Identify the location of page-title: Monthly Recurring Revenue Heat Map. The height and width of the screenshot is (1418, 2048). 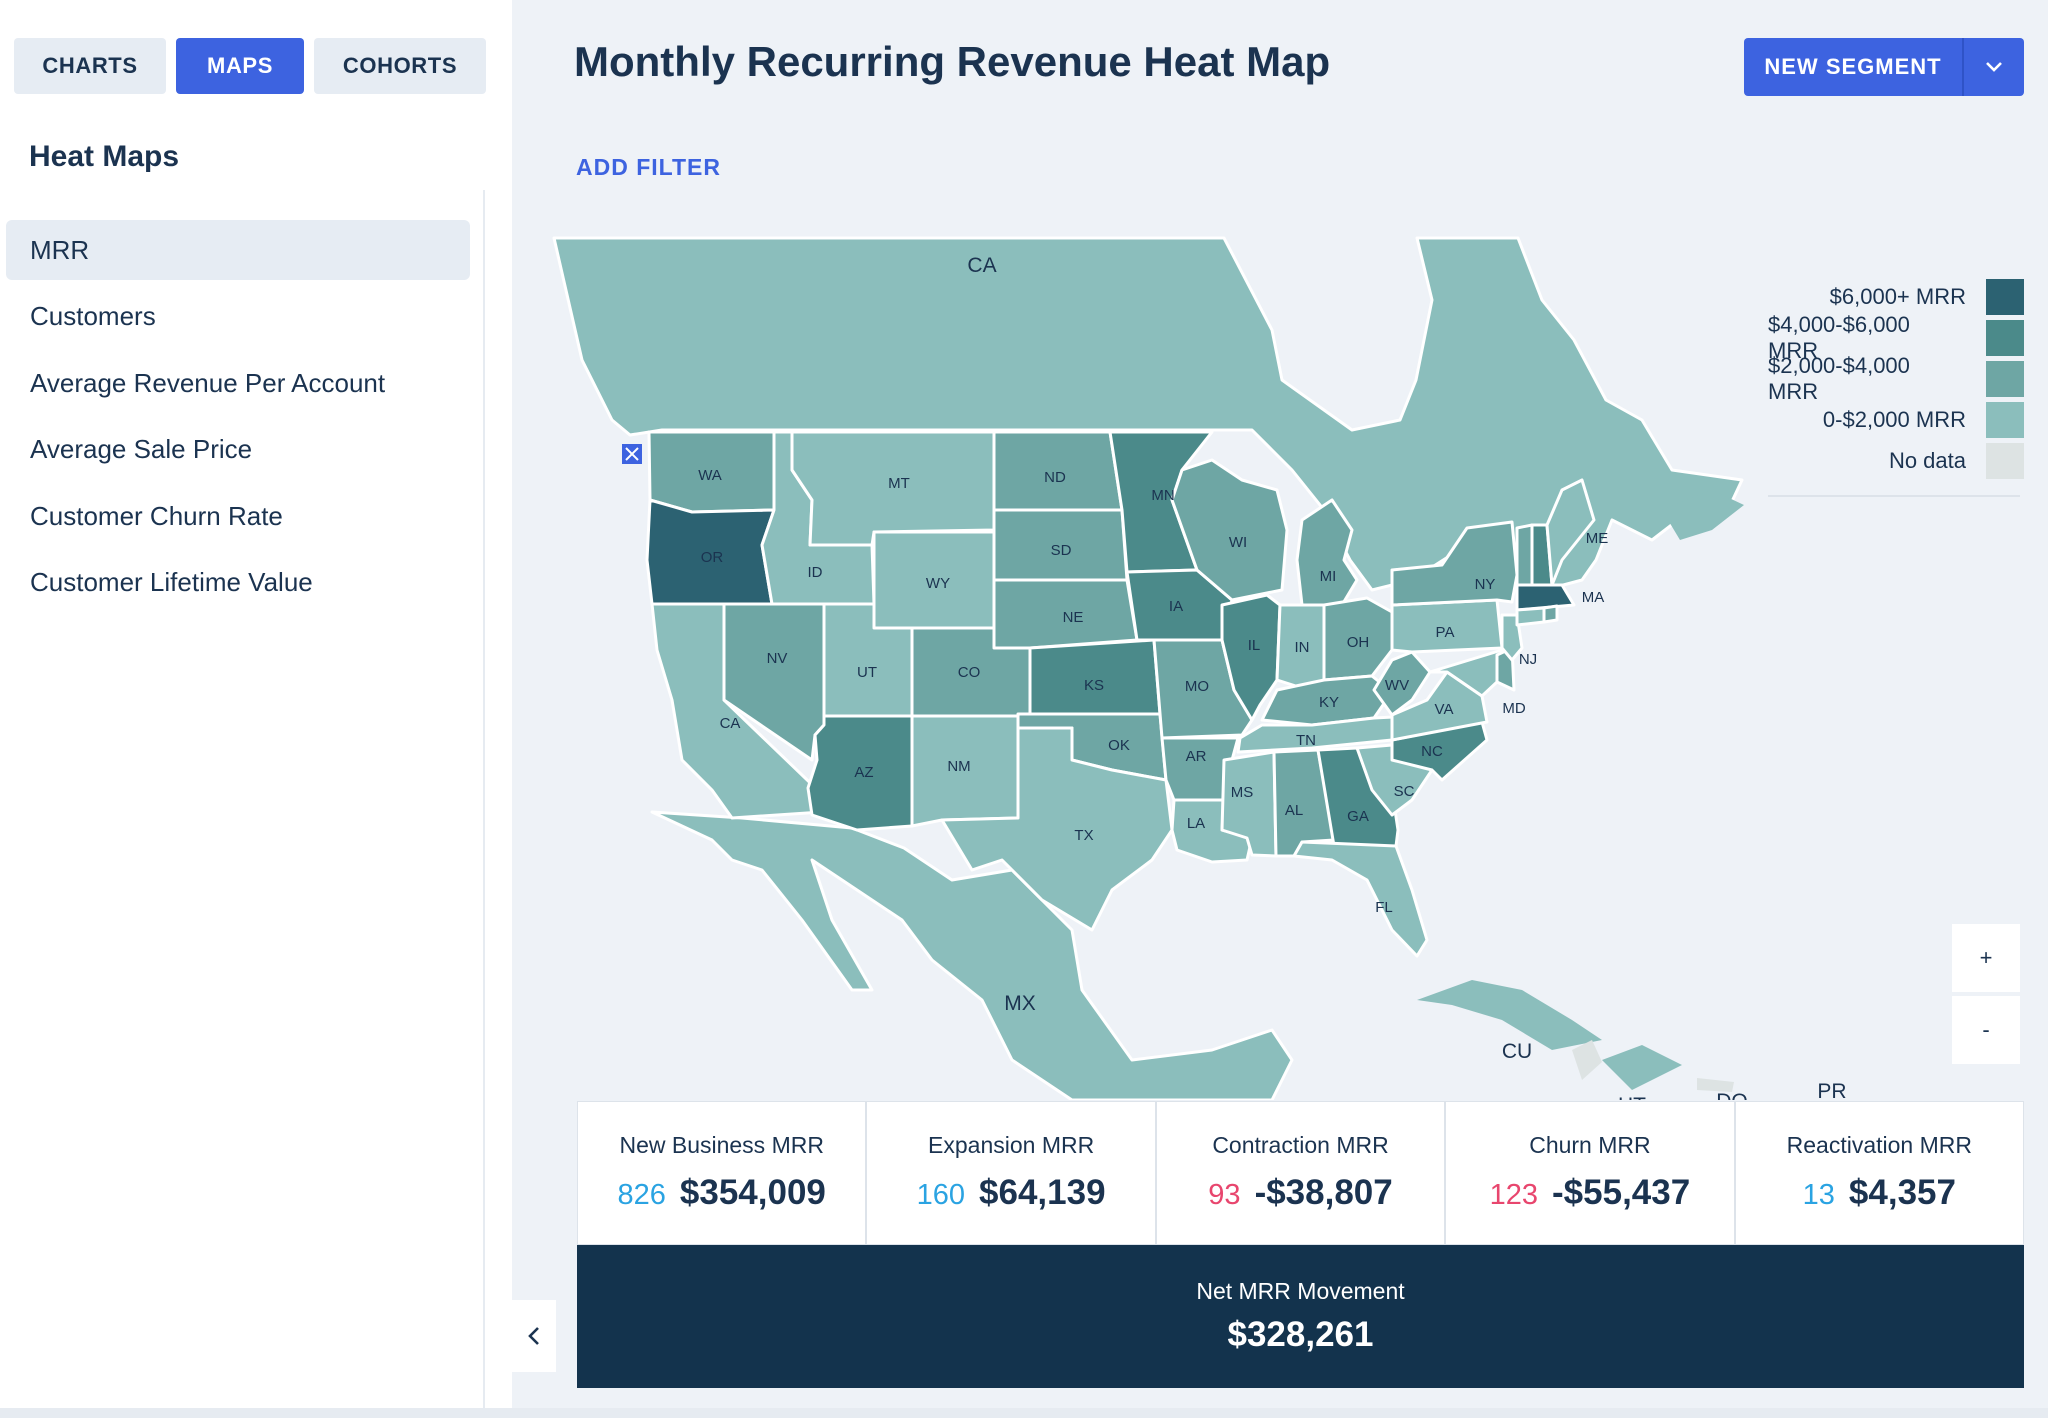
(952, 61).